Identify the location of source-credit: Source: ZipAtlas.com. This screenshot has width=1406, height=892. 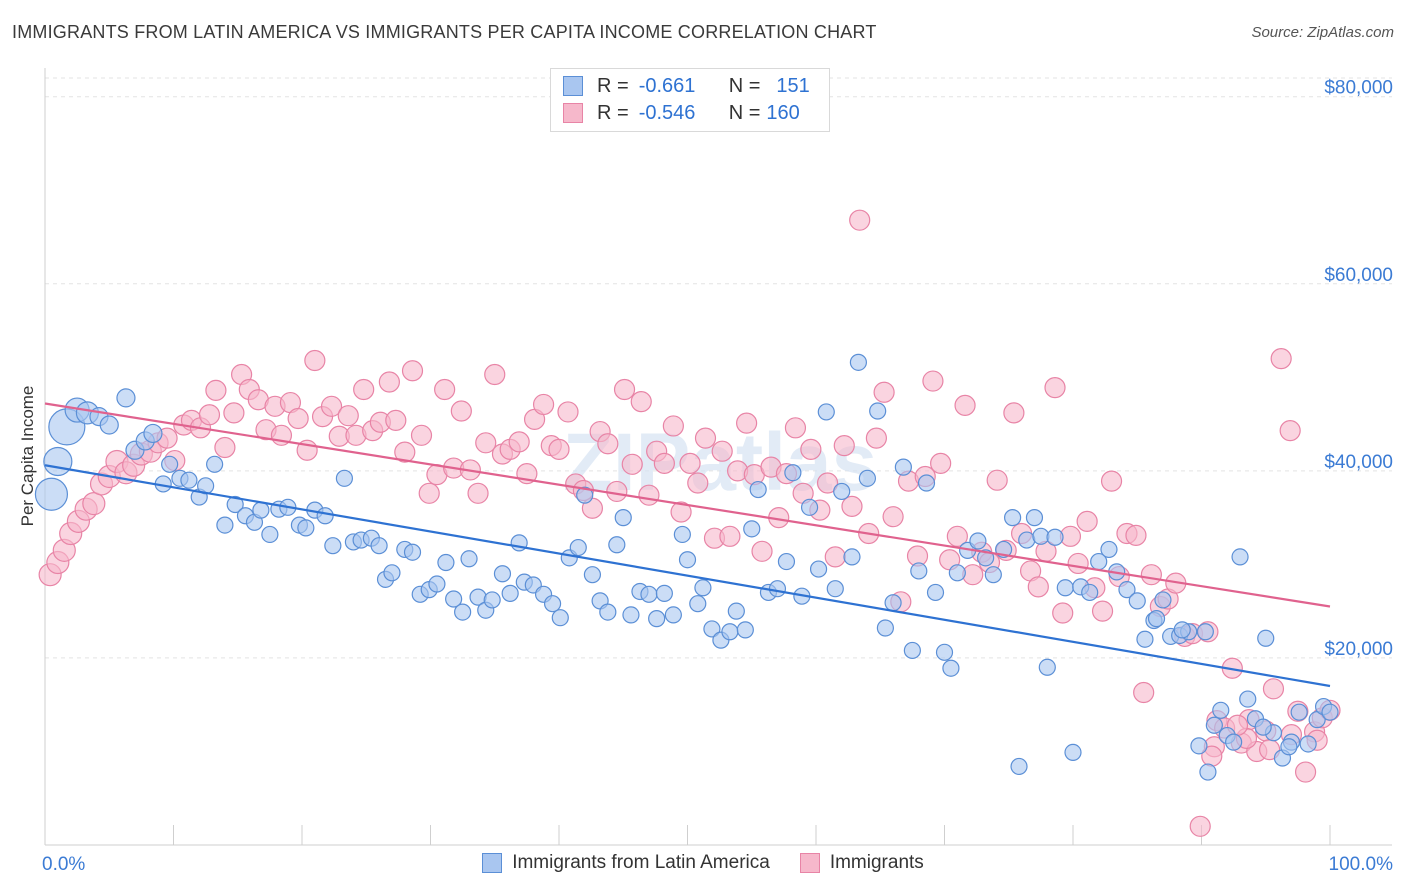
(1322, 32).